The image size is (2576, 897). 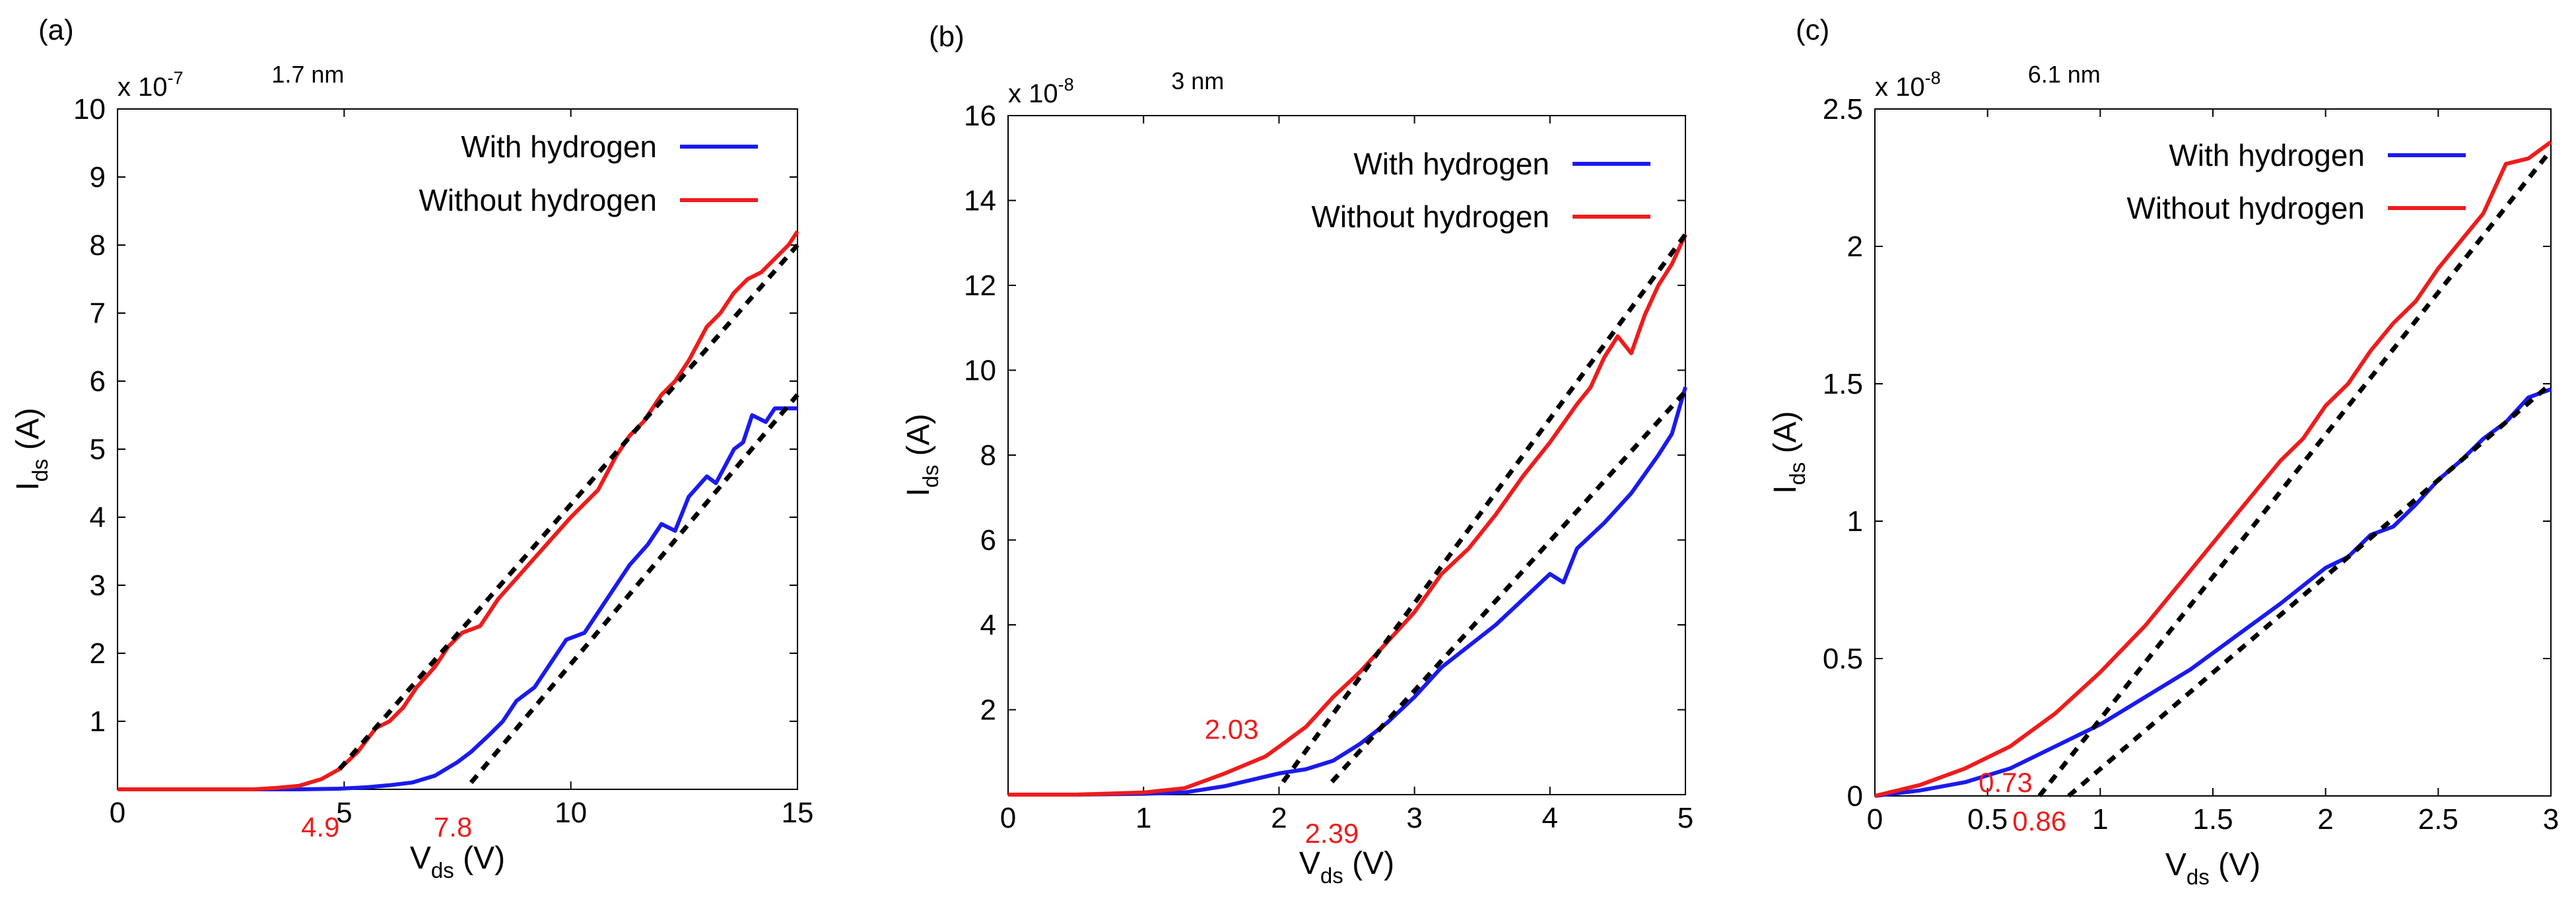 I want to click on y-tick-label: 5, so click(x=98, y=449).